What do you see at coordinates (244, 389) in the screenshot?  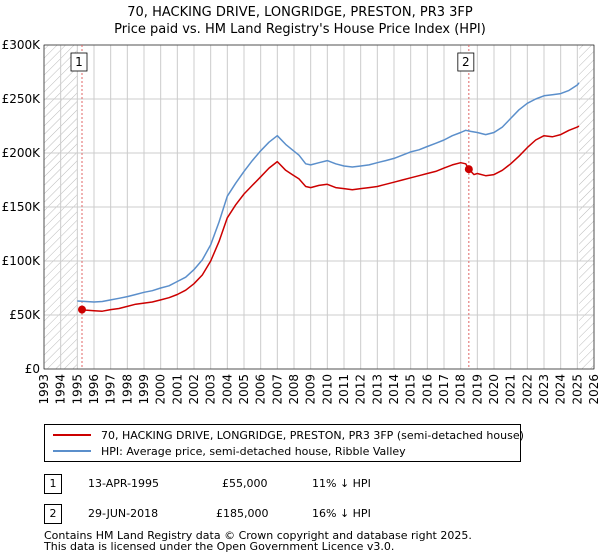 I see `x-tick-label: 2005` at bounding box center [244, 389].